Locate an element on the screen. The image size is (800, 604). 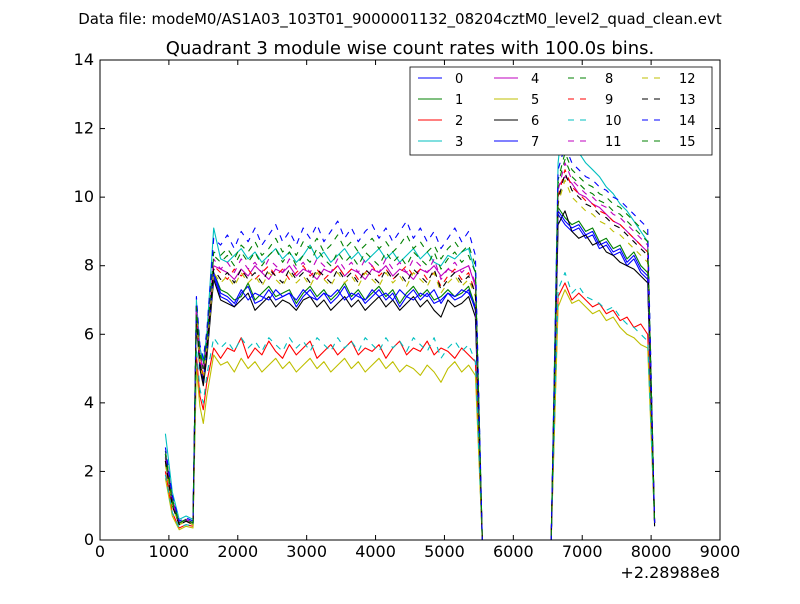
y-tick-label: 10 is located at coordinates (84, 196).